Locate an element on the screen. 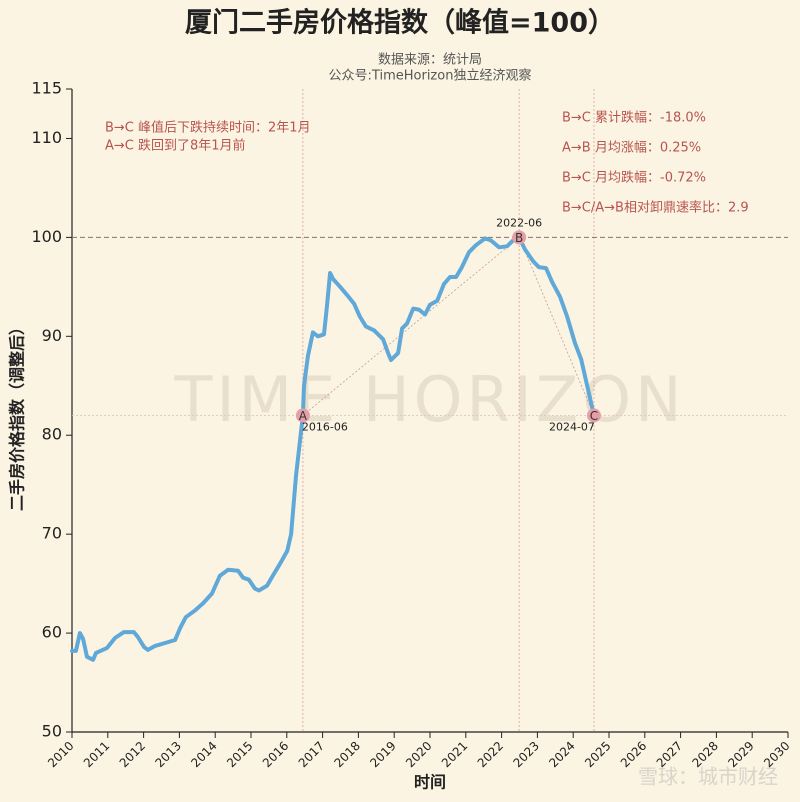  y-tick-label: 70 is located at coordinates (52, 533).